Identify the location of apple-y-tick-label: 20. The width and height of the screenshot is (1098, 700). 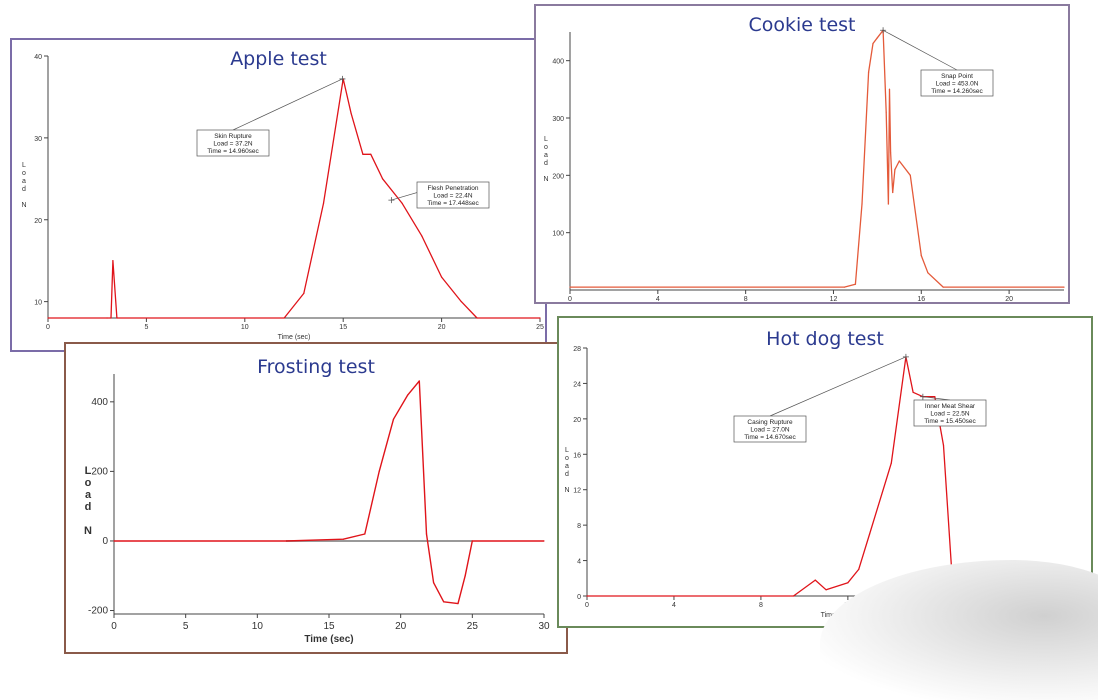
(38, 221).